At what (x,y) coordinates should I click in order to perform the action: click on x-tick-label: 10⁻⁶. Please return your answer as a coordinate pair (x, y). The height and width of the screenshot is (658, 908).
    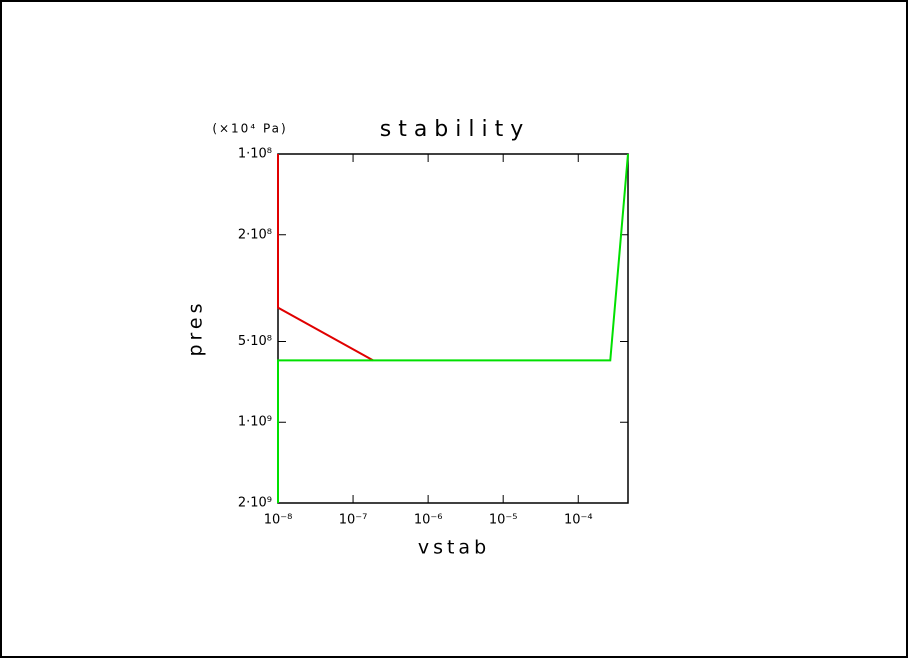
    Looking at the image, I should click on (428, 520).